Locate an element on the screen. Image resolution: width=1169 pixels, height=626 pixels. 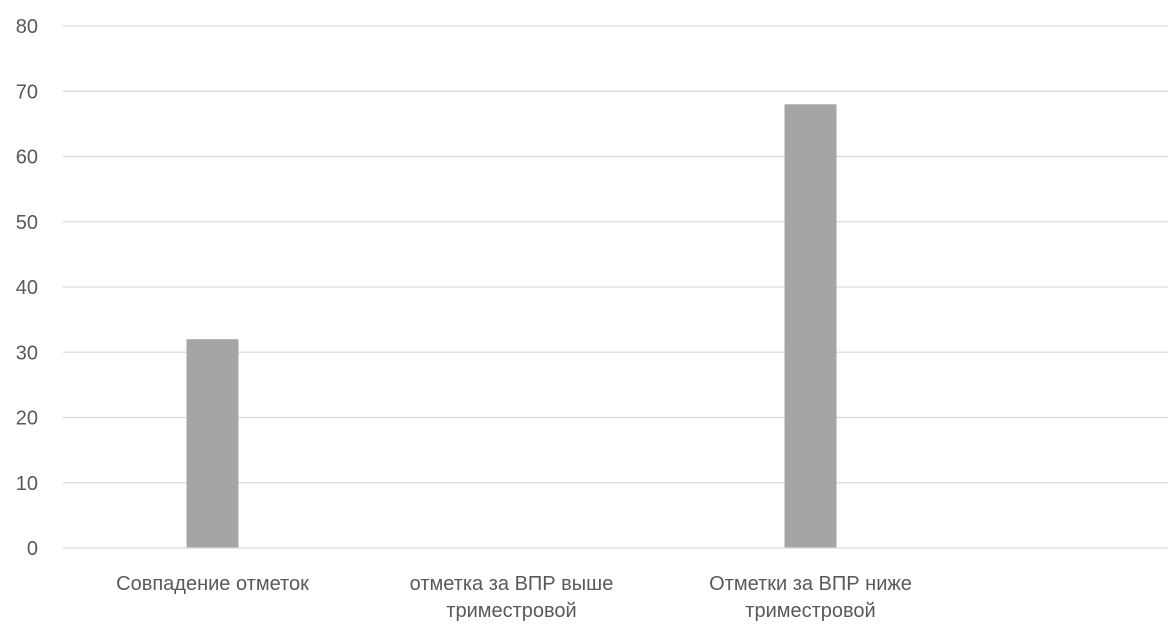
y-tick-label: 10 is located at coordinates (27, 484).